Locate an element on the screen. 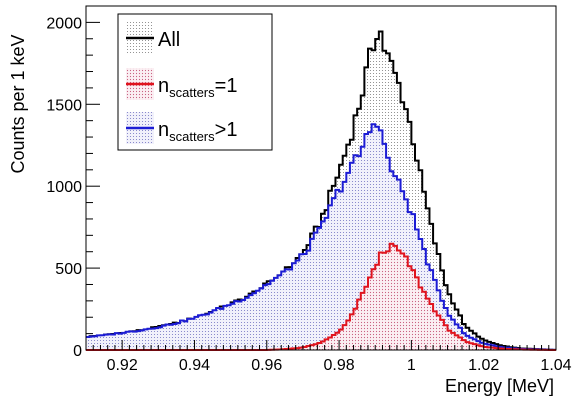  y-tick-label: 500 is located at coordinates (68, 269).